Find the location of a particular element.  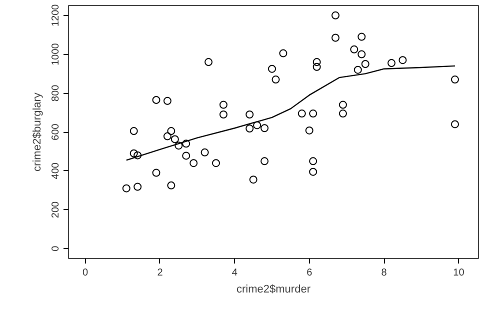

y-tick-label: 0 is located at coordinates (56, 248).